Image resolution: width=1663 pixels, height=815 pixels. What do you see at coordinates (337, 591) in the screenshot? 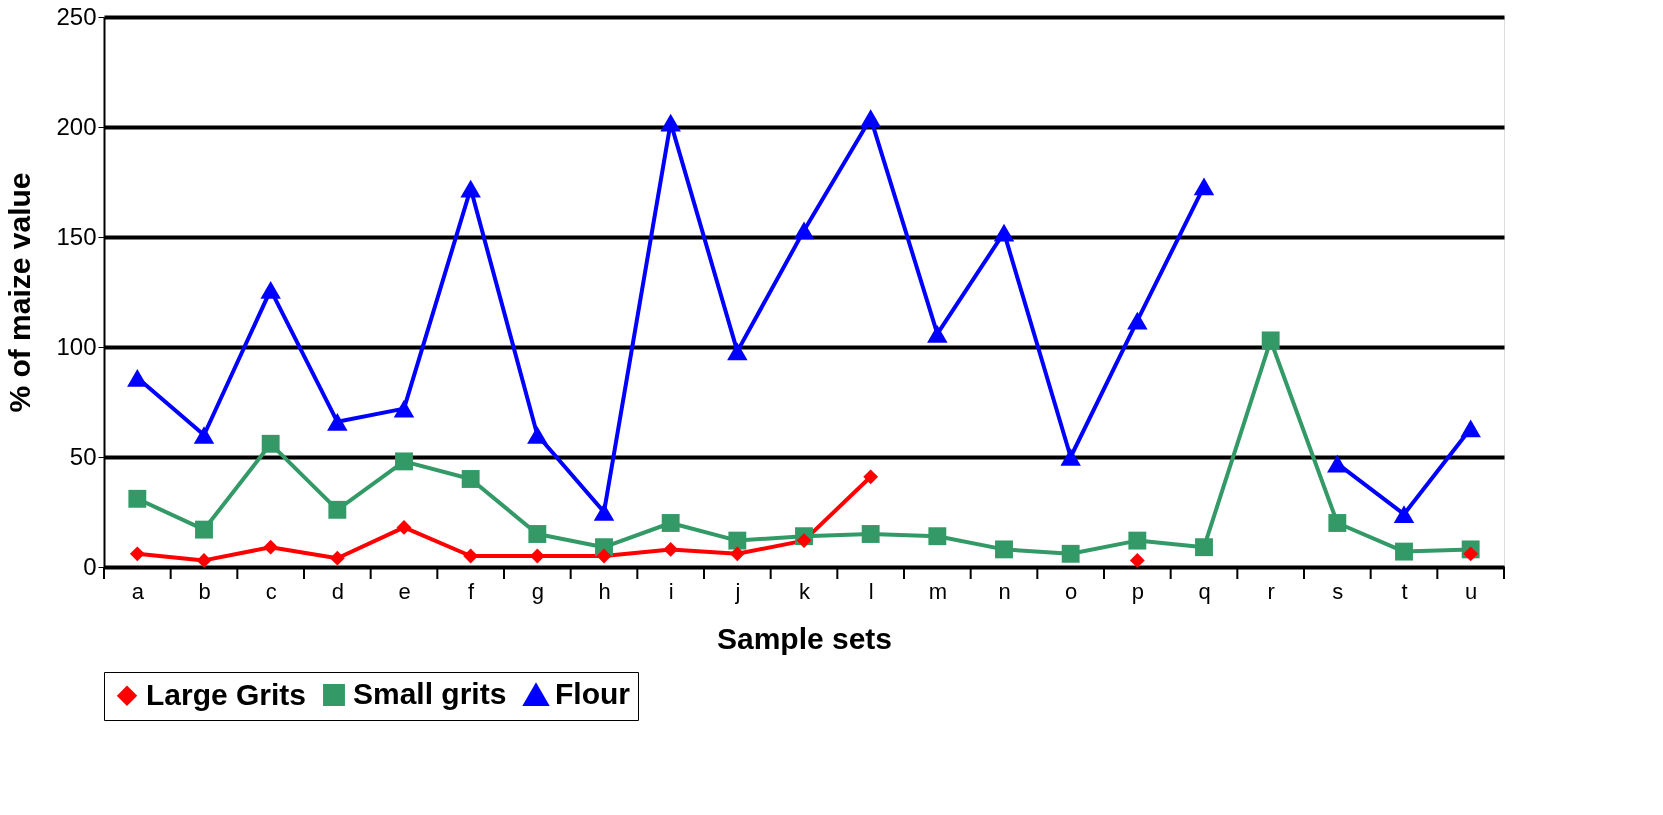
I see `x-tick-label: d` at bounding box center [337, 591].